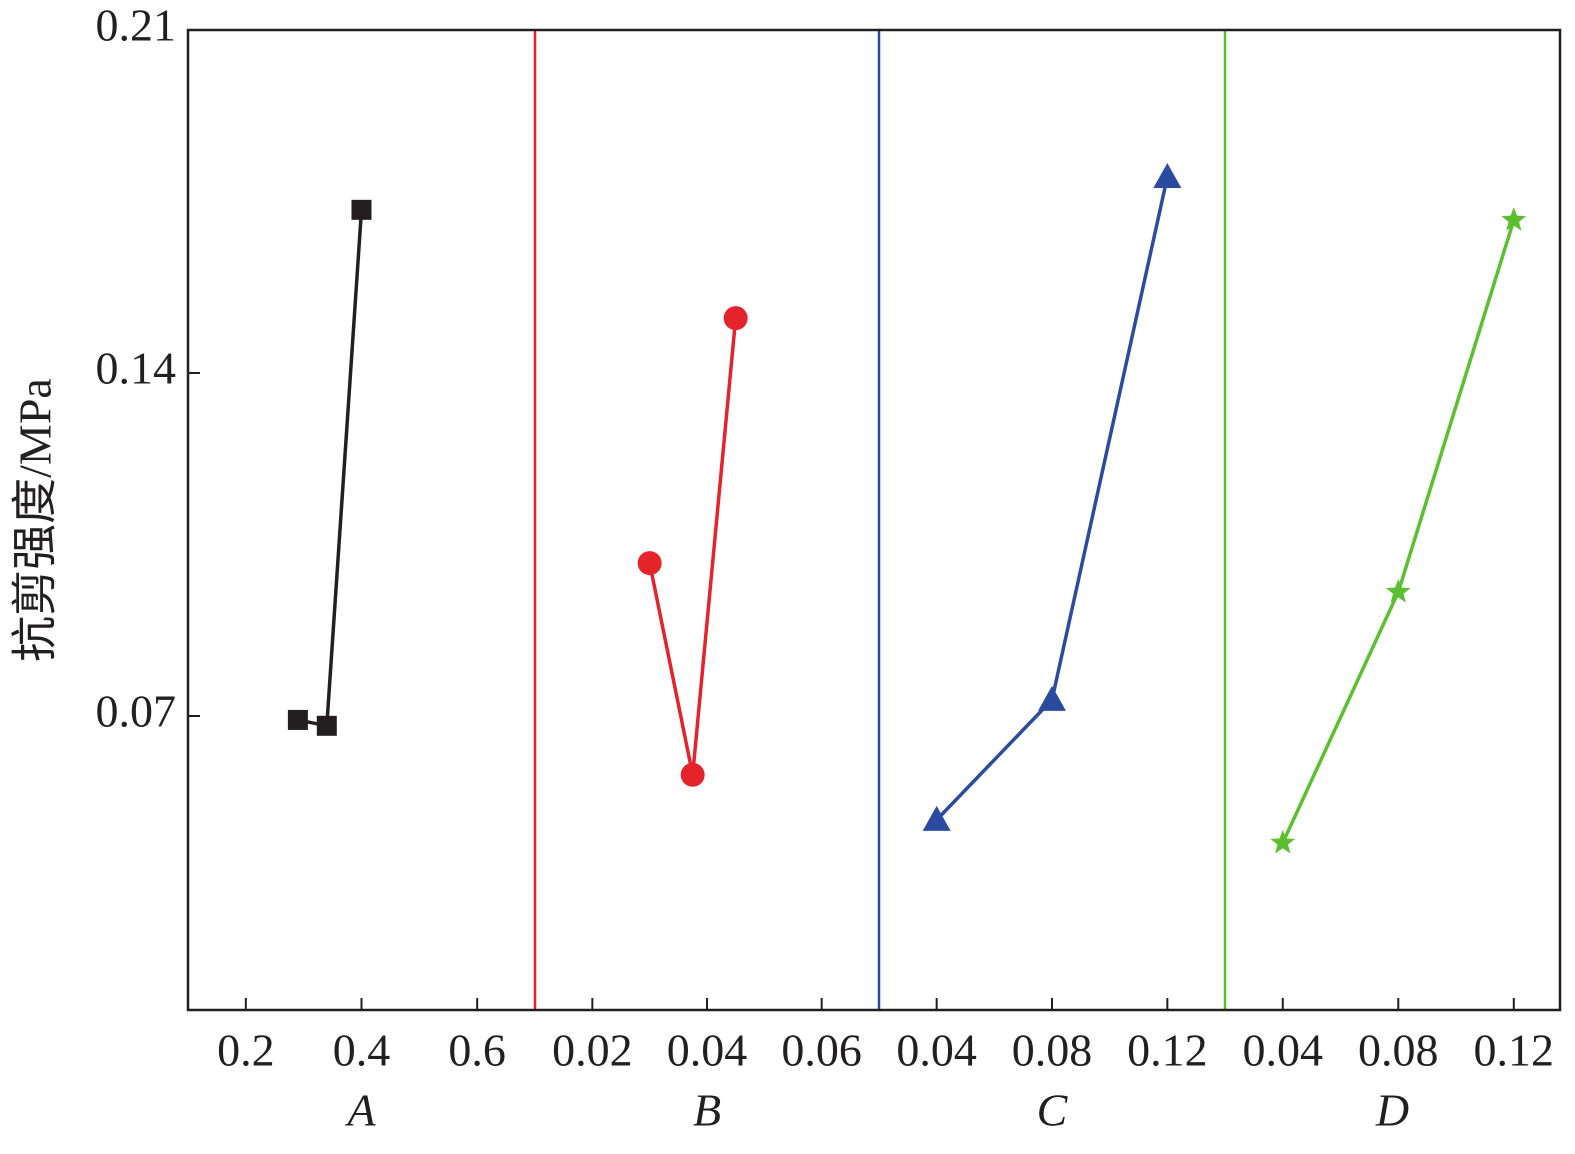 The height and width of the screenshot is (1154, 1575). What do you see at coordinates (246, 1050) in the screenshot?
I see `x-tick-label: 0.2` at bounding box center [246, 1050].